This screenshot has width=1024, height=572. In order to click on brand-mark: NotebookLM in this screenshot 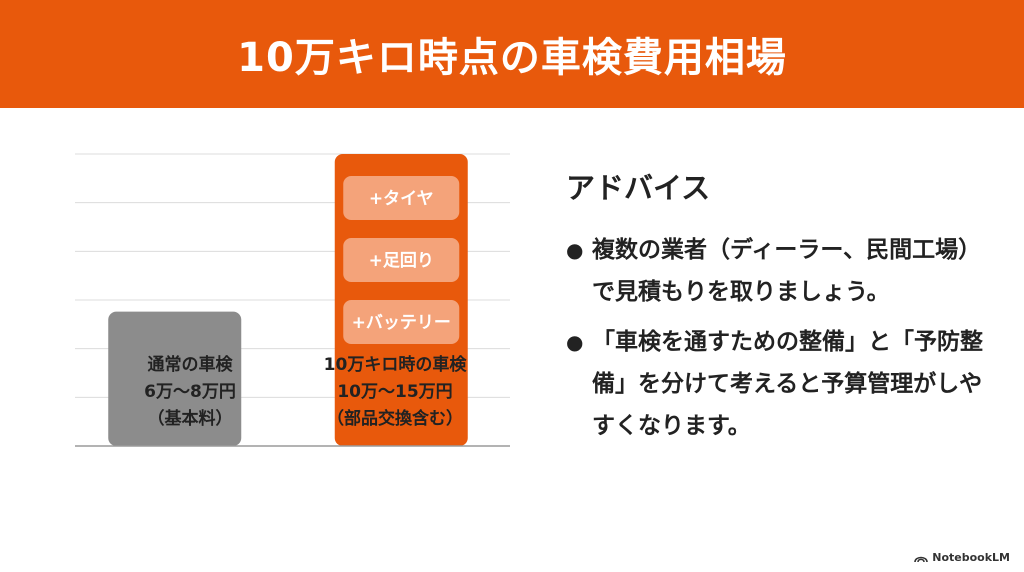, I will do `click(962, 557)`.